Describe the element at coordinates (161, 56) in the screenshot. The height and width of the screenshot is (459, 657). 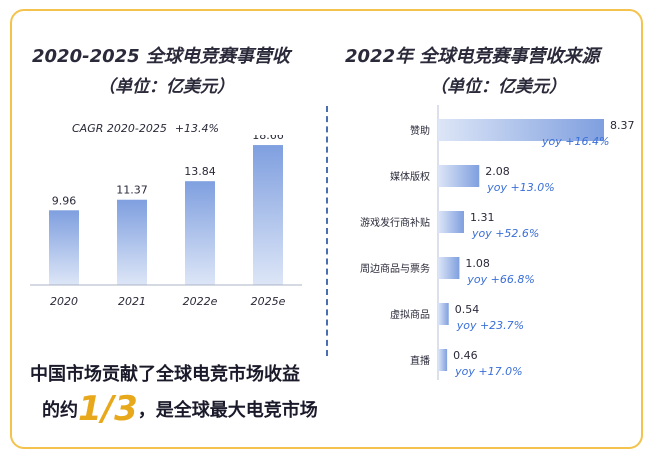
I see `left-chart-title: 2020-2025 全球电竞赛事营收` at that location.